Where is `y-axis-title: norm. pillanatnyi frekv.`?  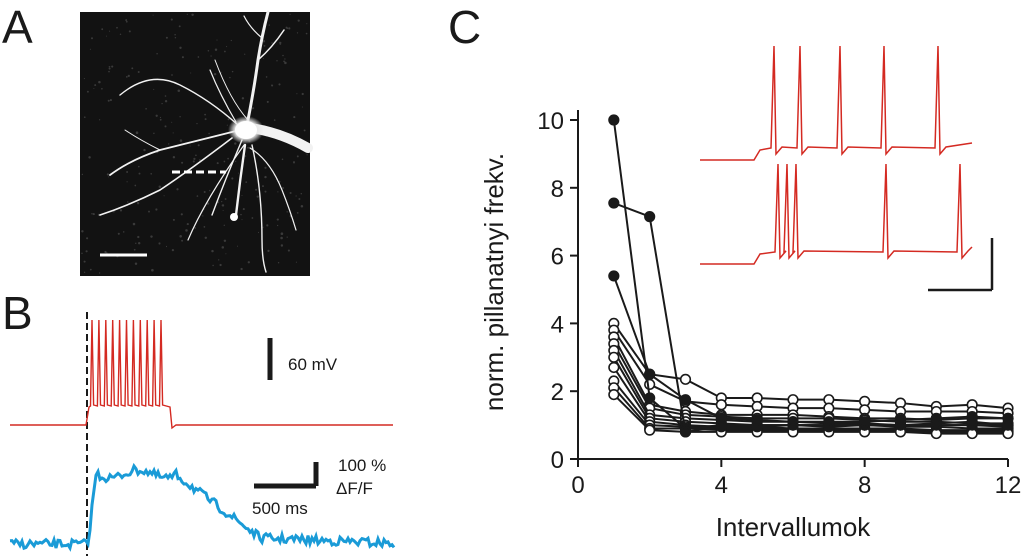
y-axis-title: norm. pillanatnyi frekv. is located at coordinates (494, 282).